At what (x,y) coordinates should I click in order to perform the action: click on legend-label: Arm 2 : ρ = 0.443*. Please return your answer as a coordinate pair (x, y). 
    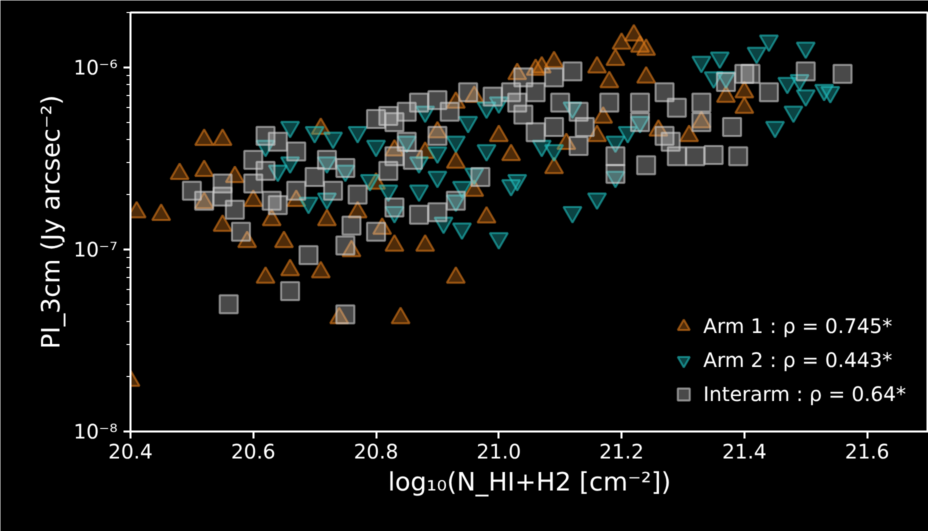
    Looking at the image, I should click on (797, 360).